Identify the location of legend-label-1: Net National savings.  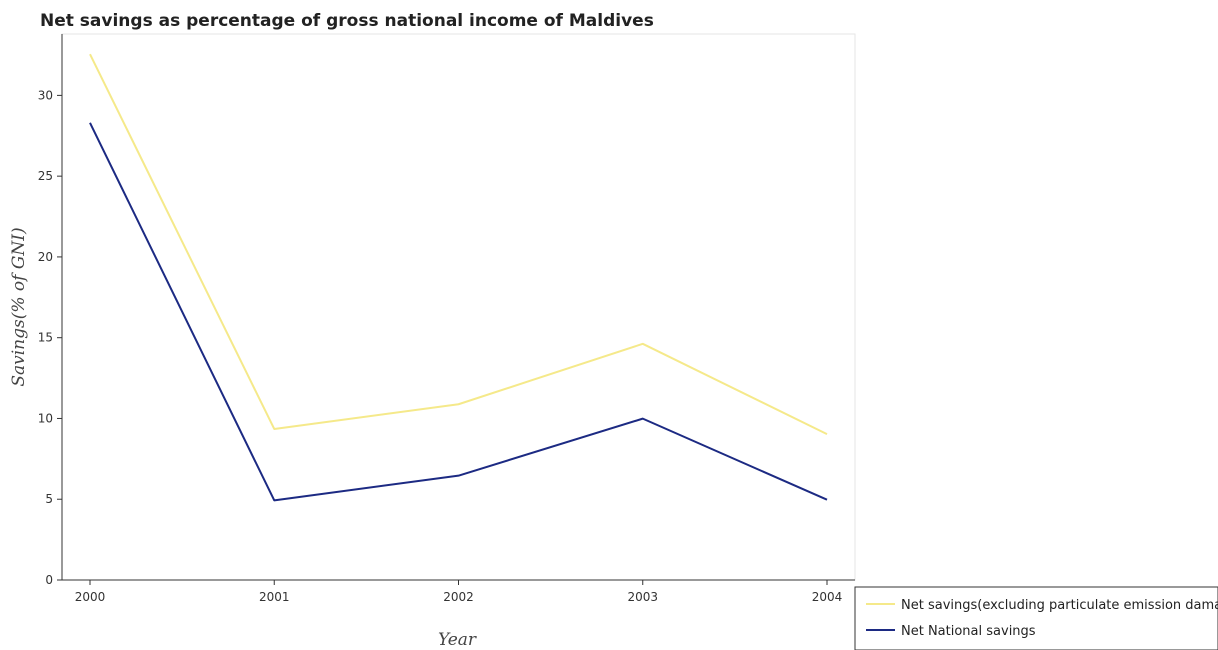
(968, 631).